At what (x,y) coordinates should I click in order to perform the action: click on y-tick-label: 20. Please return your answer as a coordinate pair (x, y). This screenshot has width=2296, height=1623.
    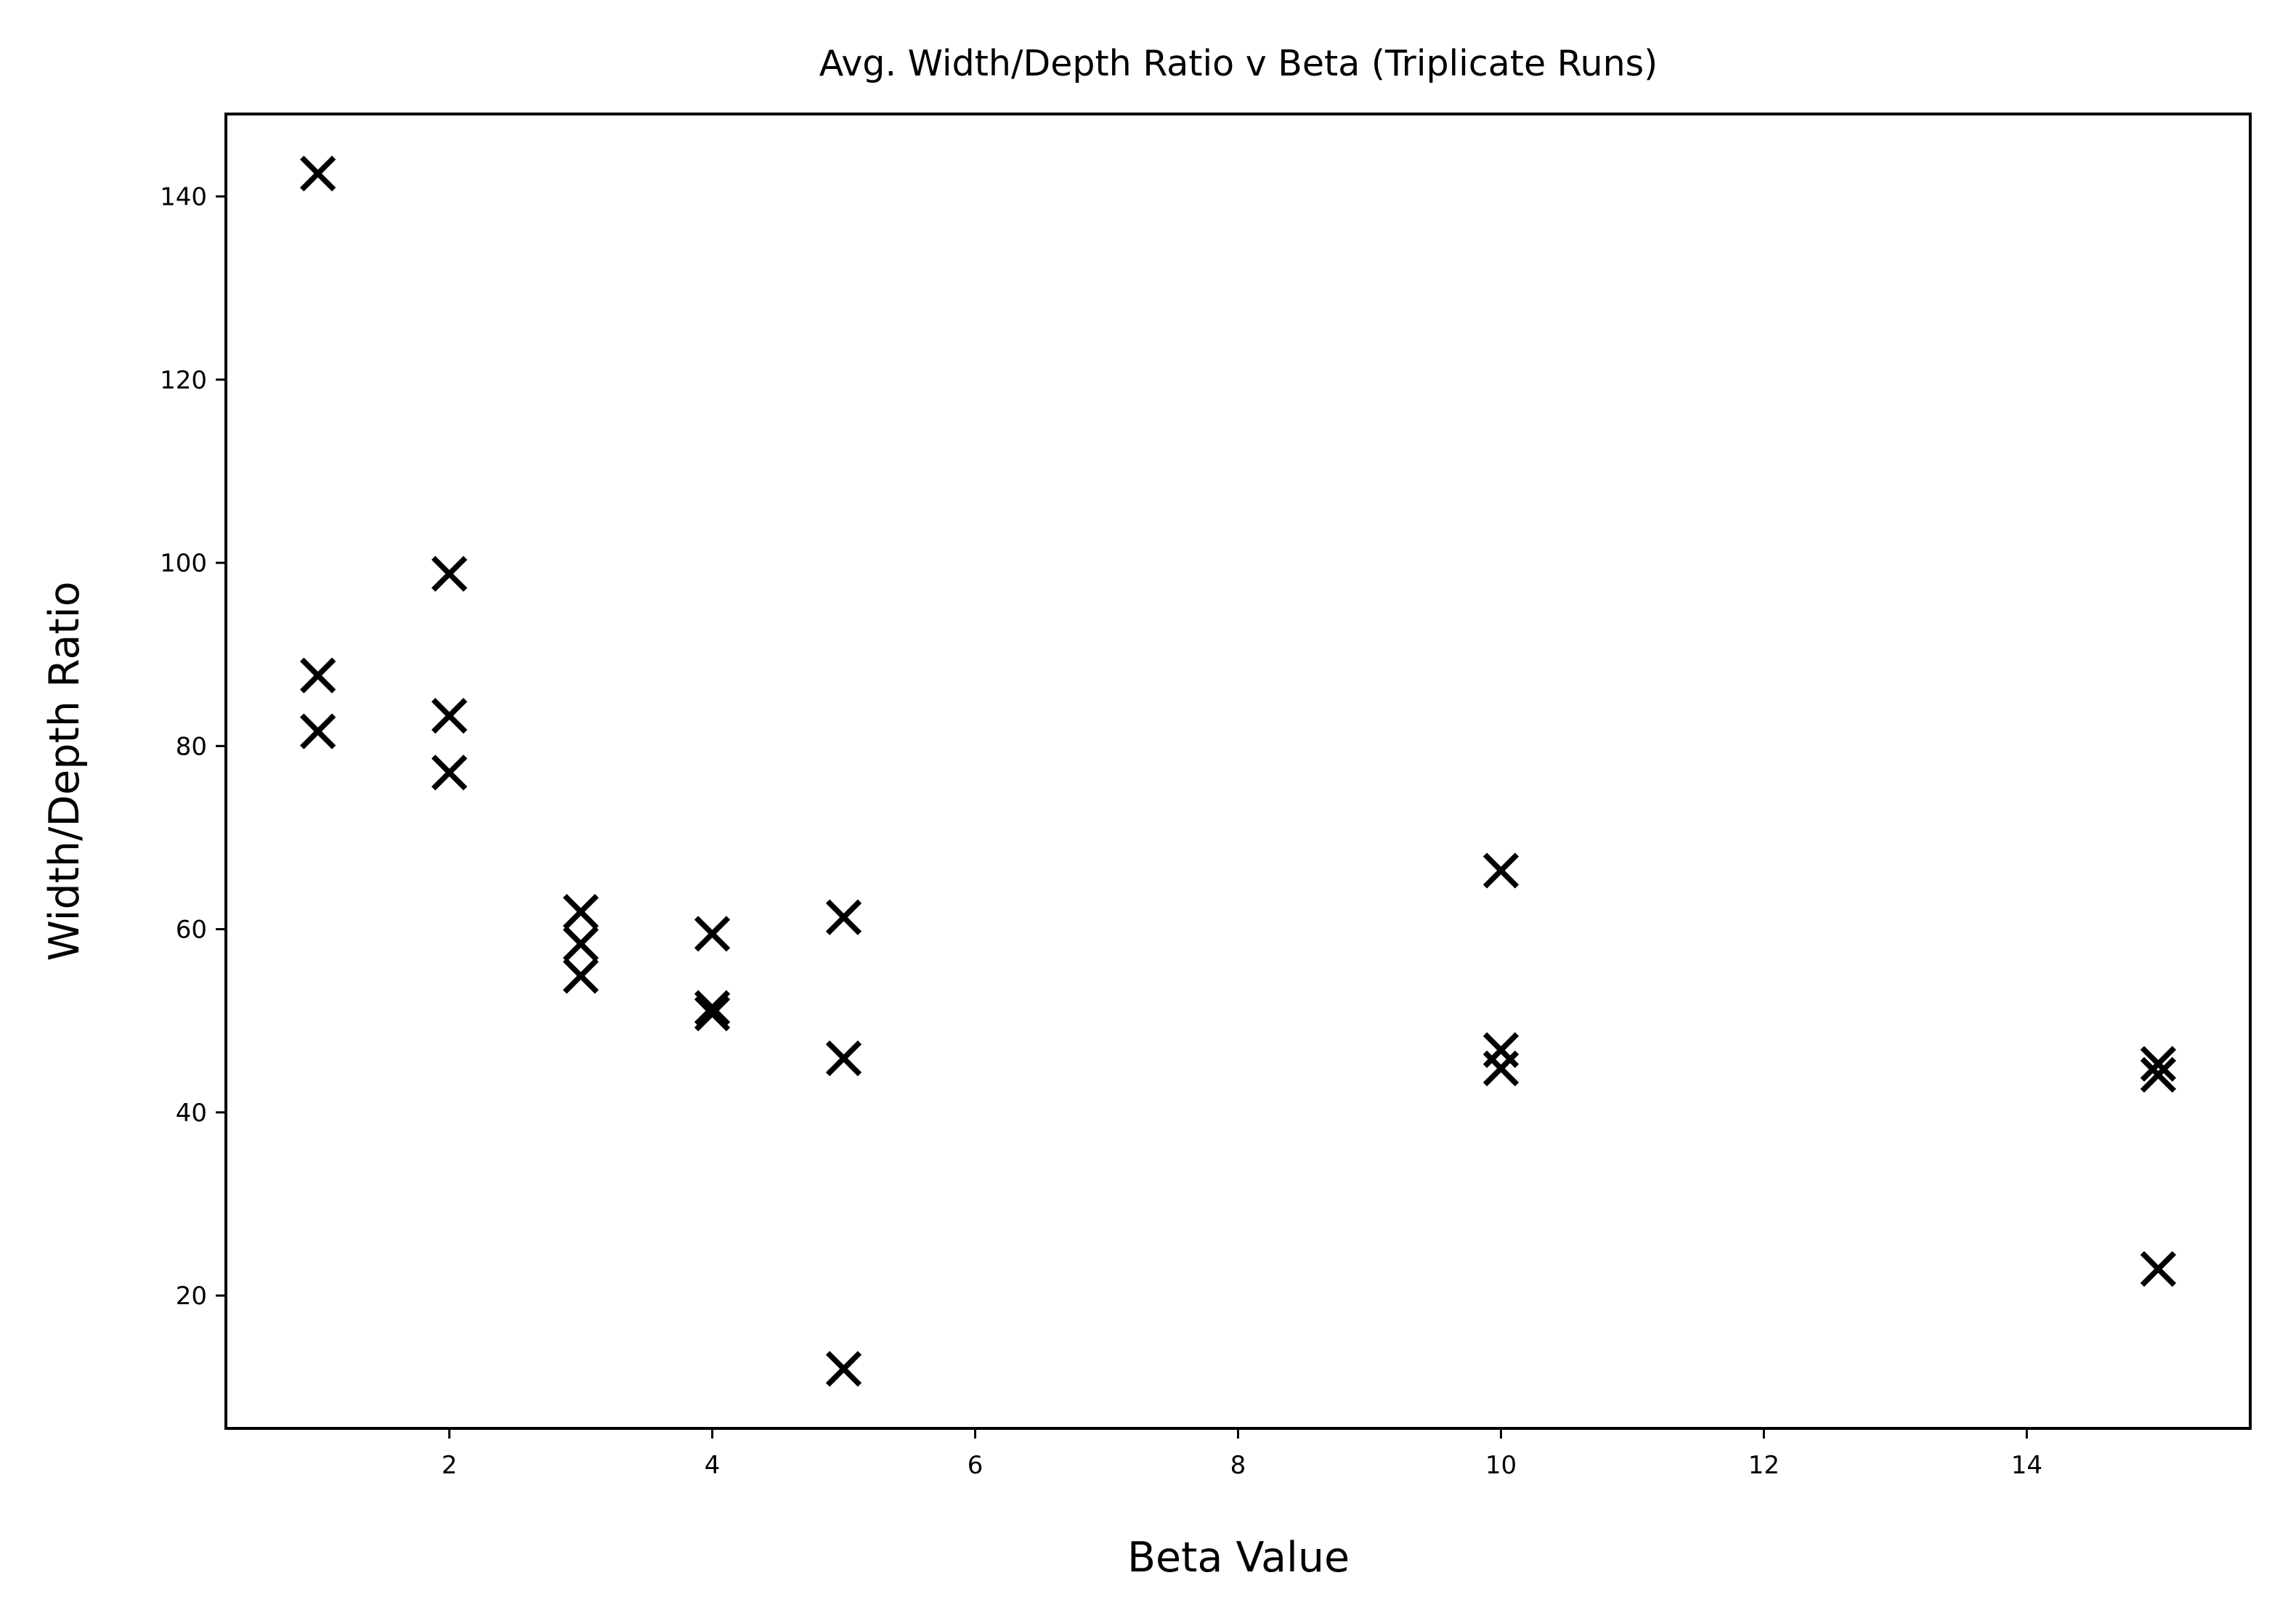
    Looking at the image, I should click on (192, 1297).